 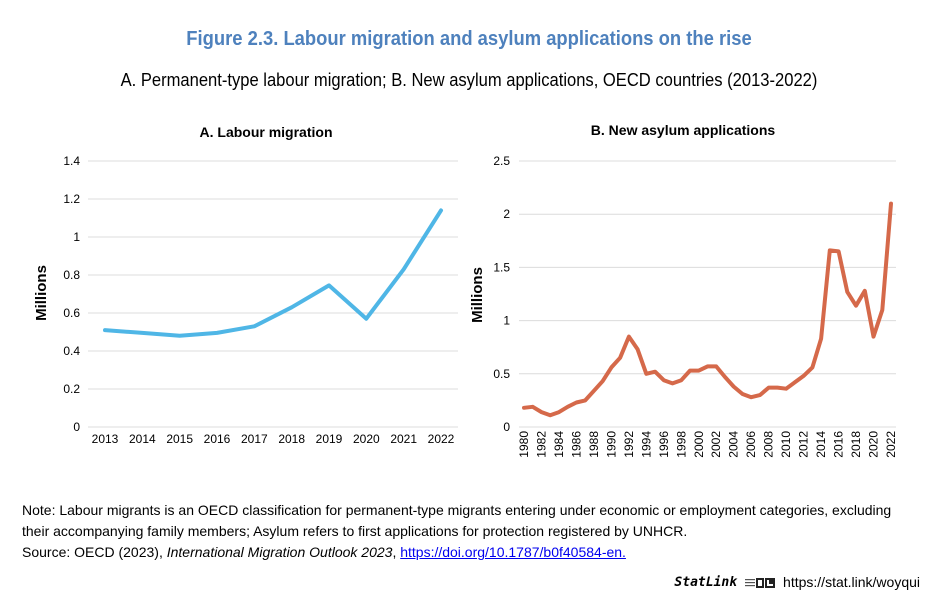 I want to click on y-tick-label: 1.5, so click(x=501, y=267).